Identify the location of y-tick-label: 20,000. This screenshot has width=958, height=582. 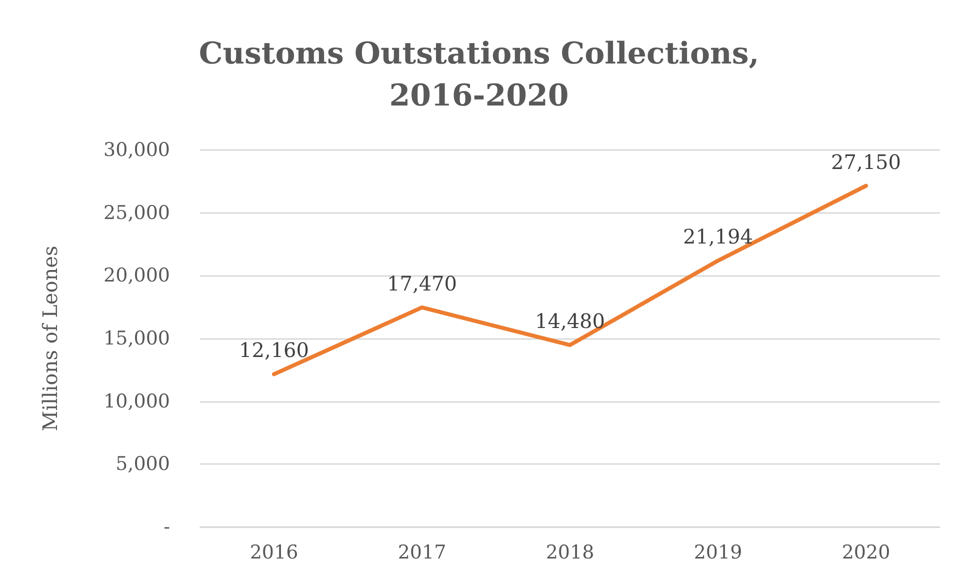
(137, 275).